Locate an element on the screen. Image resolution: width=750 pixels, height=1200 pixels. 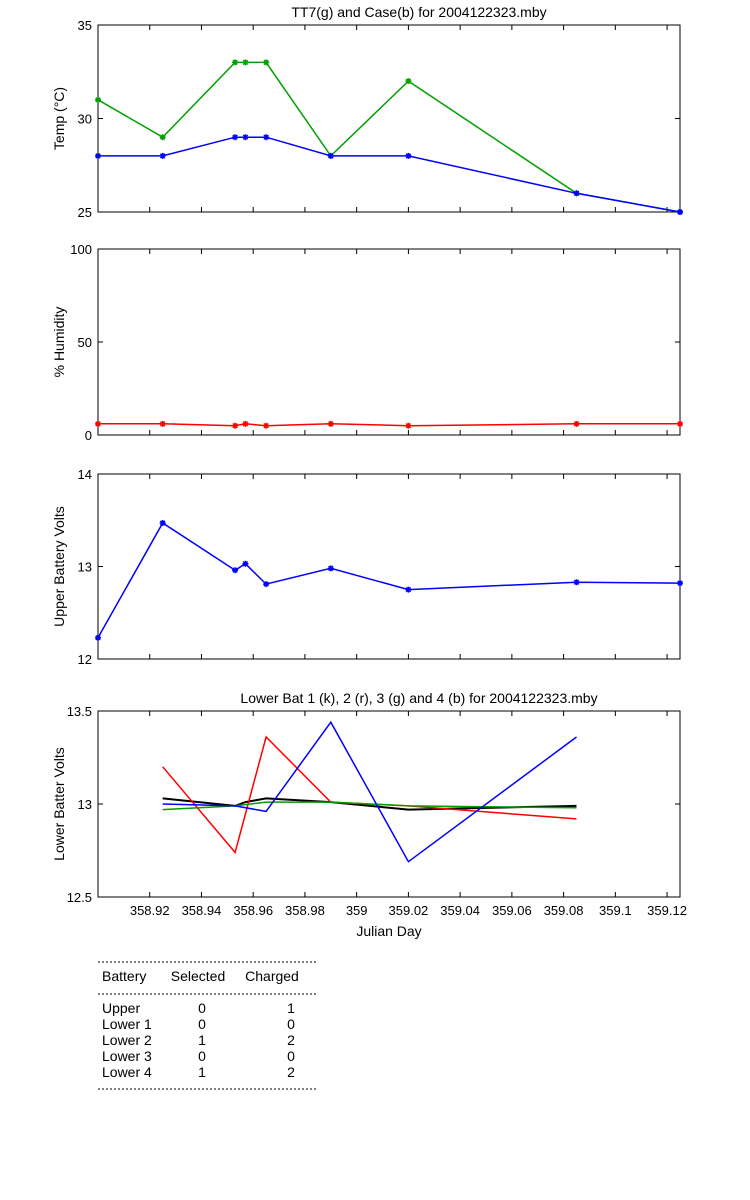
x-tick-label: 358.96 is located at coordinates (253, 910).